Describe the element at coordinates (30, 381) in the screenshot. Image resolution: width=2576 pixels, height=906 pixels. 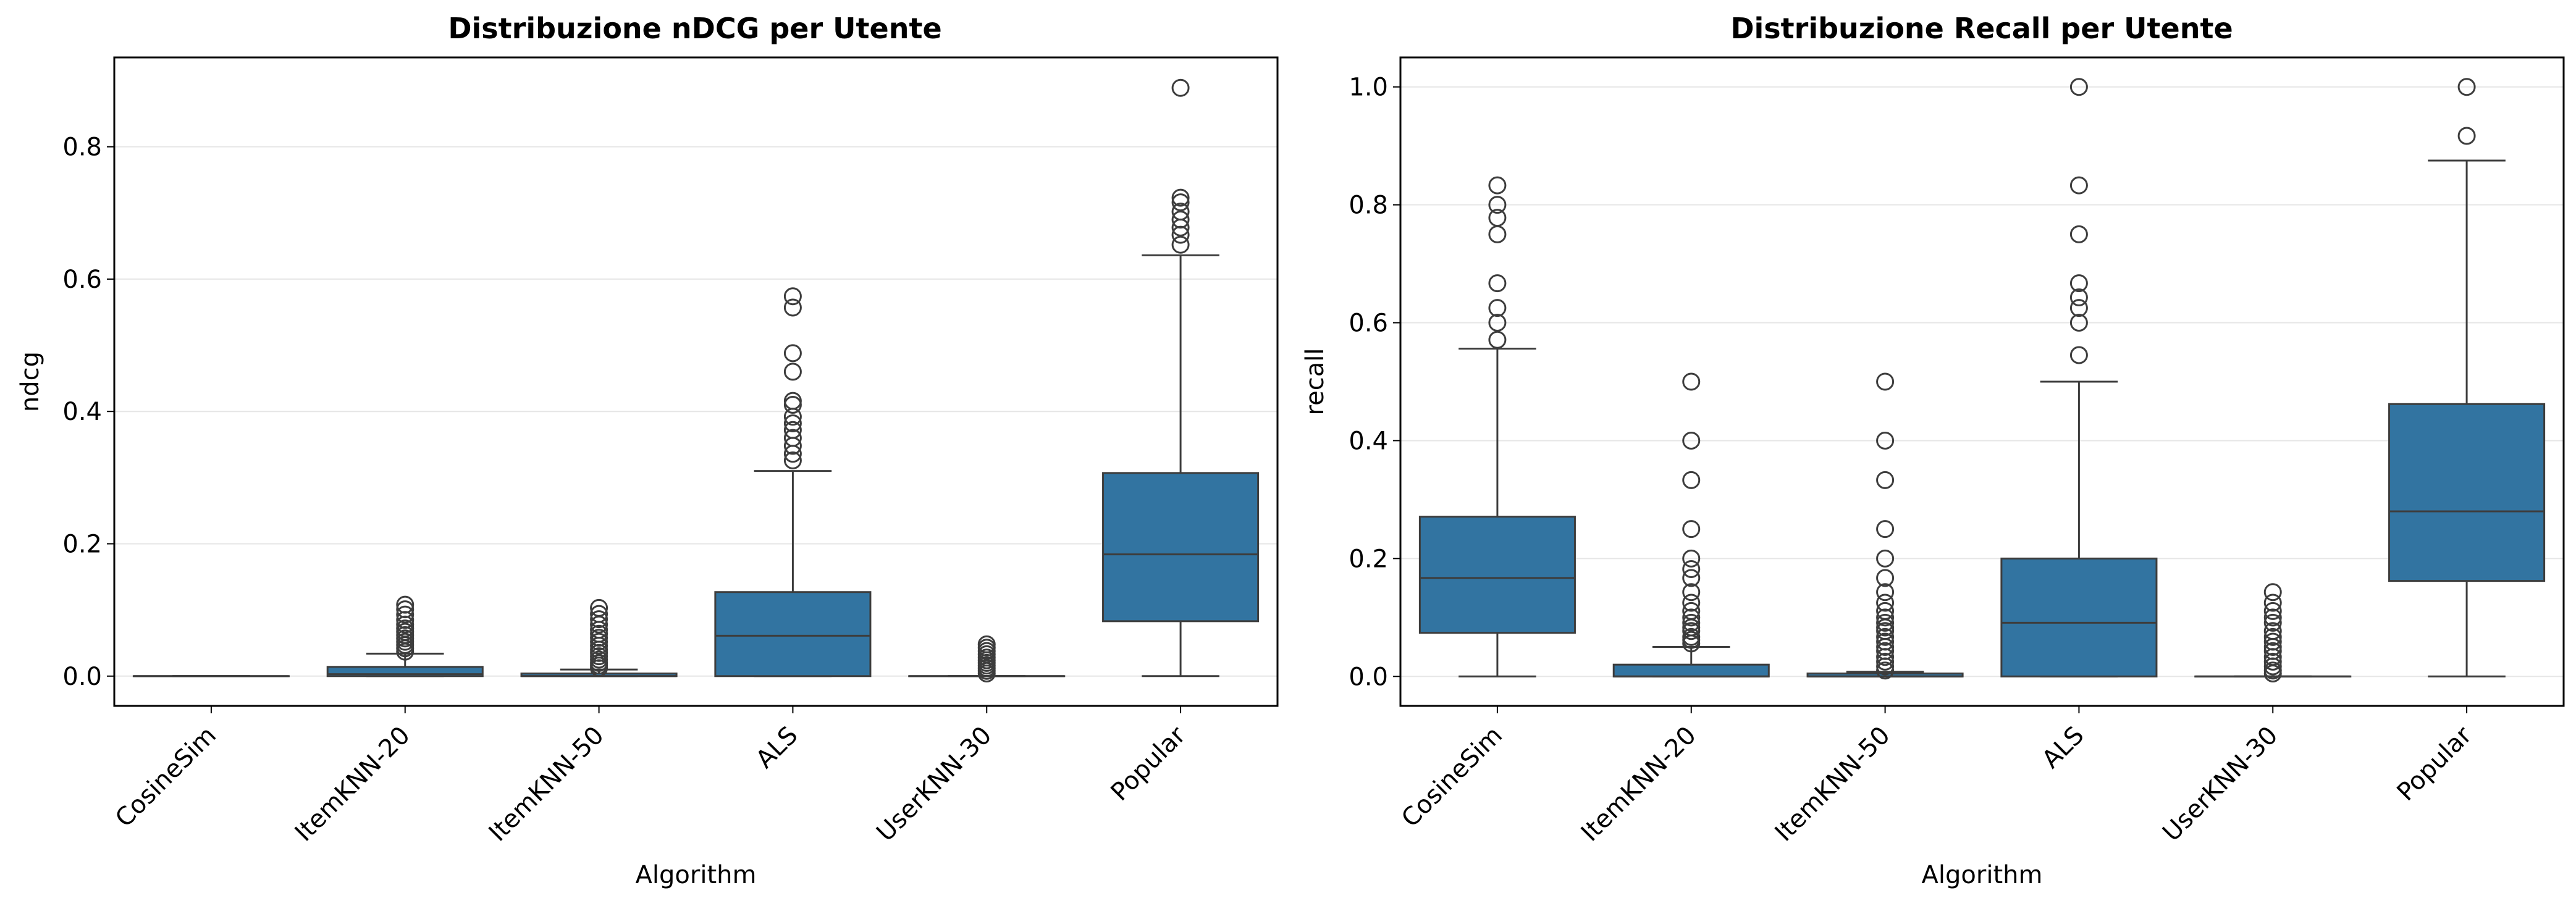
I see `y-axis-label: ndcg` at that location.